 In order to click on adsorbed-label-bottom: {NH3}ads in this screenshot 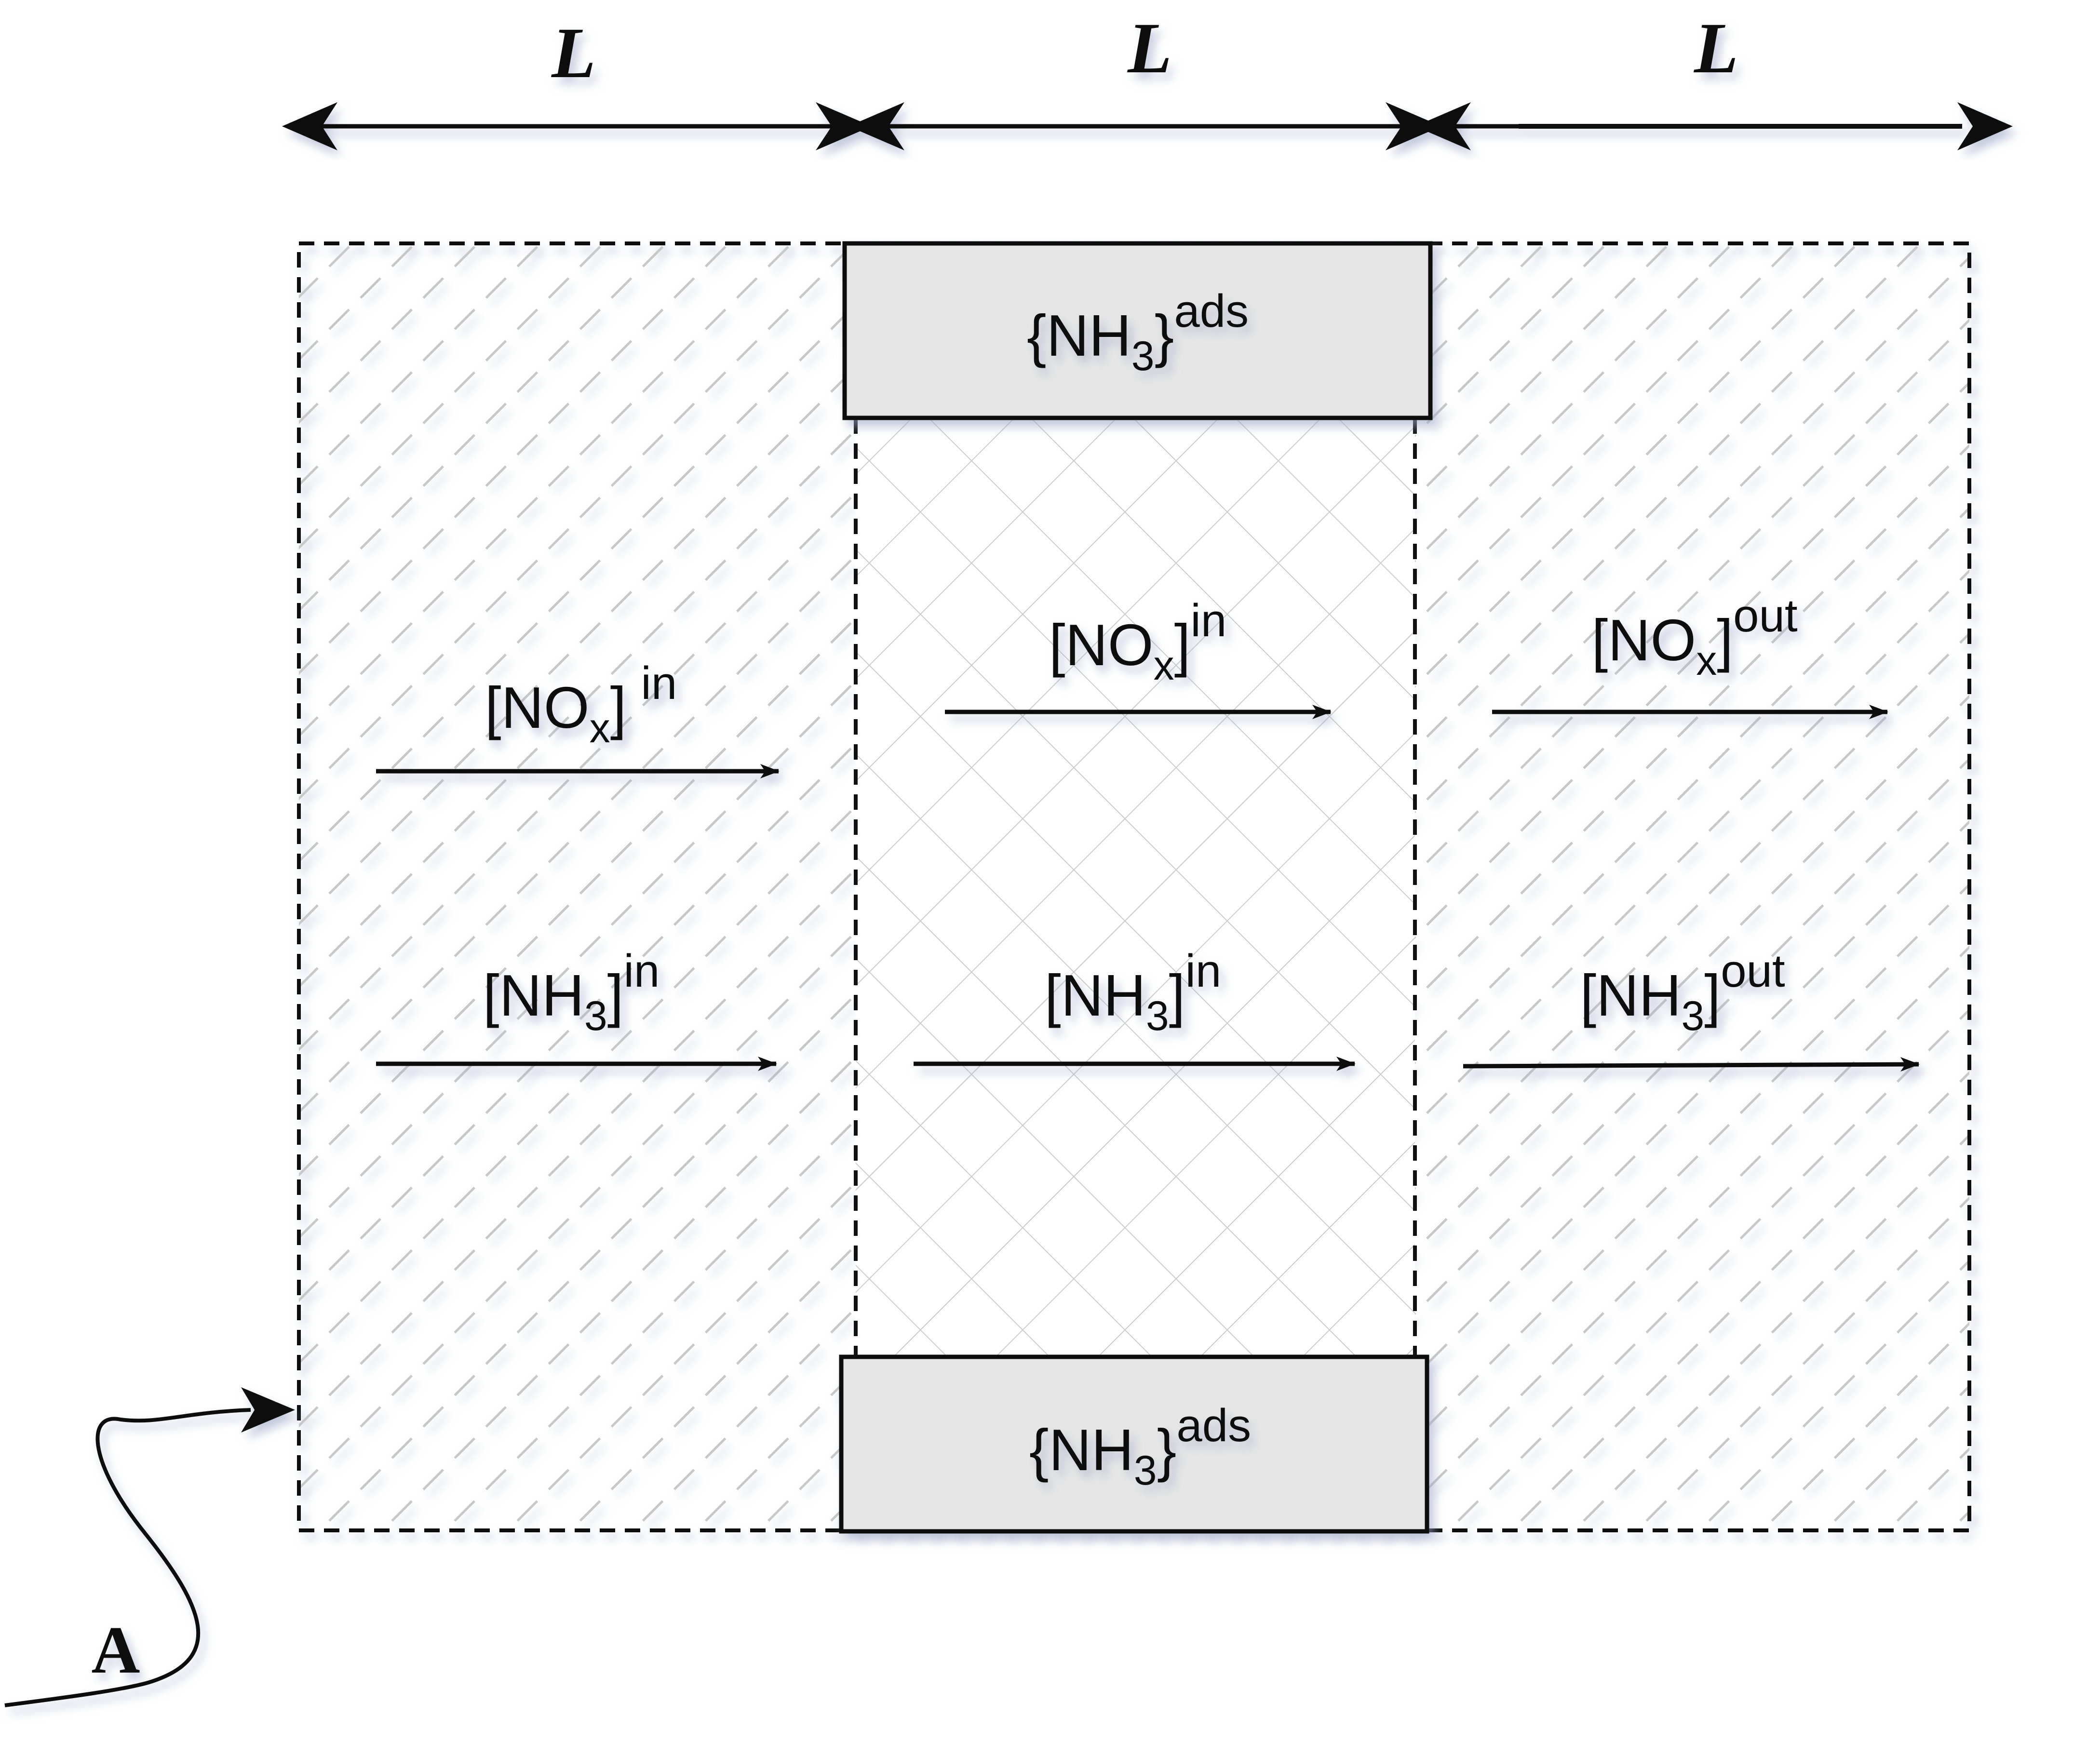, I will do `click(1140, 1447)`.